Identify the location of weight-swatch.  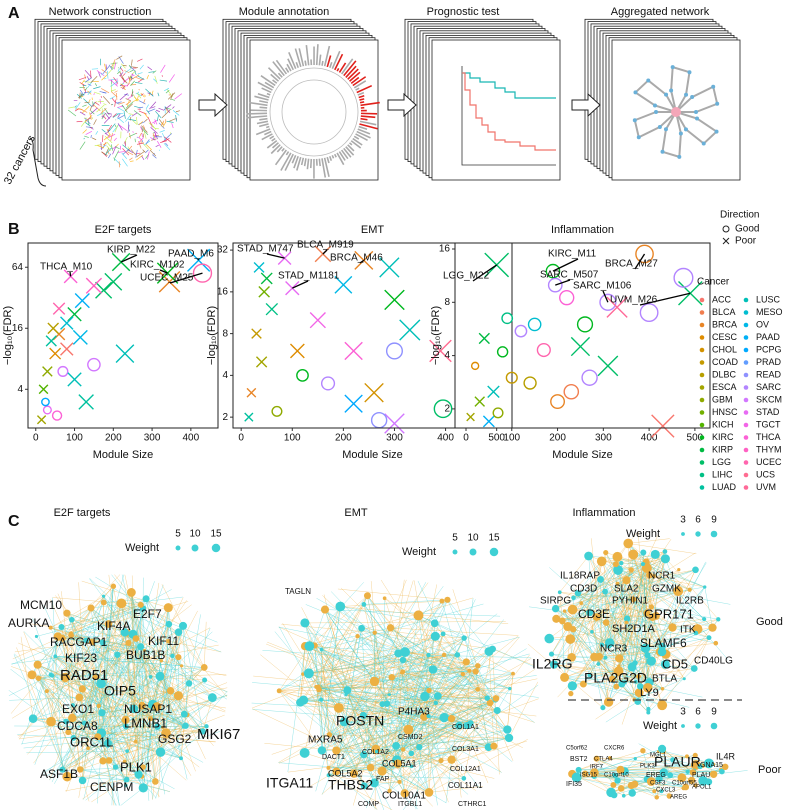
(455, 552).